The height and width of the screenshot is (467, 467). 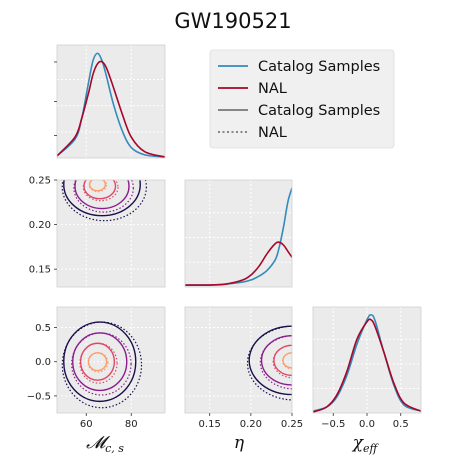 I want to click on y-tick-label-chi: −0.5, so click(x=39, y=396).